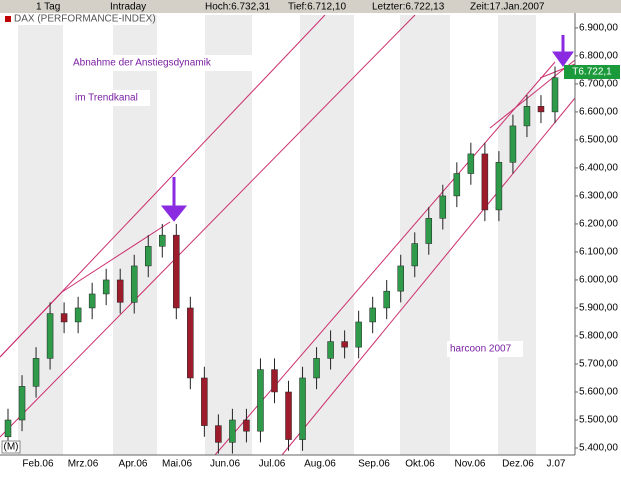  Describe the element at coordinates (598, 364) in the screenshot. I see `y-tick-label: 5.700,00` at that location.